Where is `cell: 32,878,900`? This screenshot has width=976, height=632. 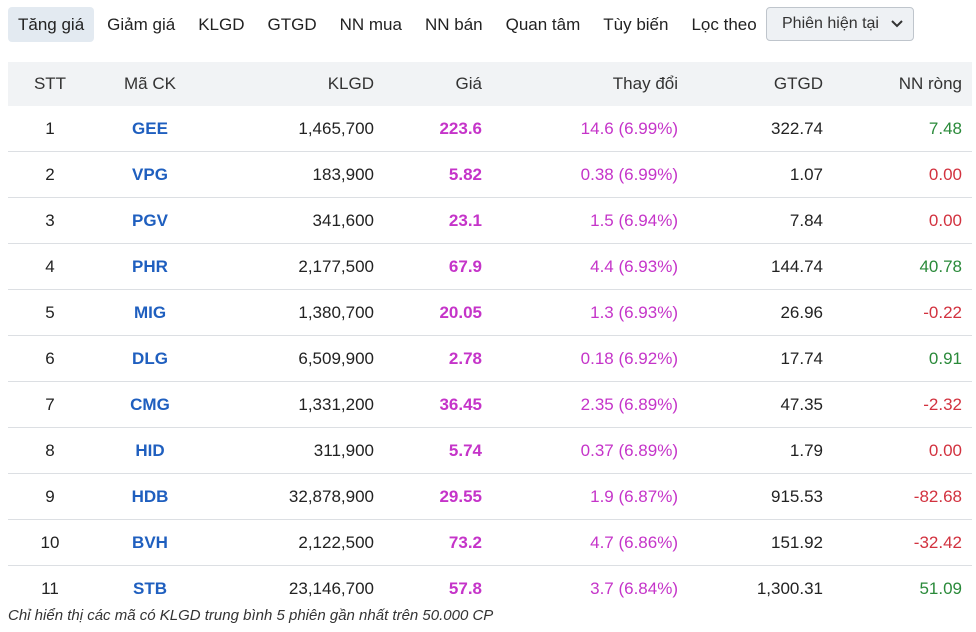 cell: 32,878,900 is located at coordinates (296, 496).